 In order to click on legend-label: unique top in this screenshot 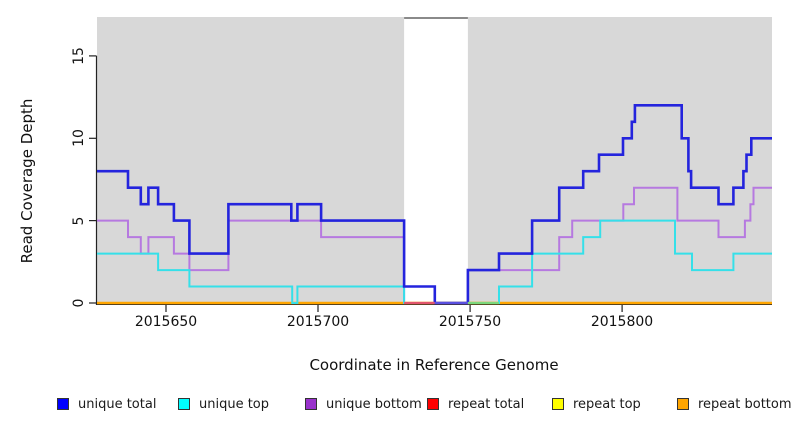, I will do `click(234, 404)`.